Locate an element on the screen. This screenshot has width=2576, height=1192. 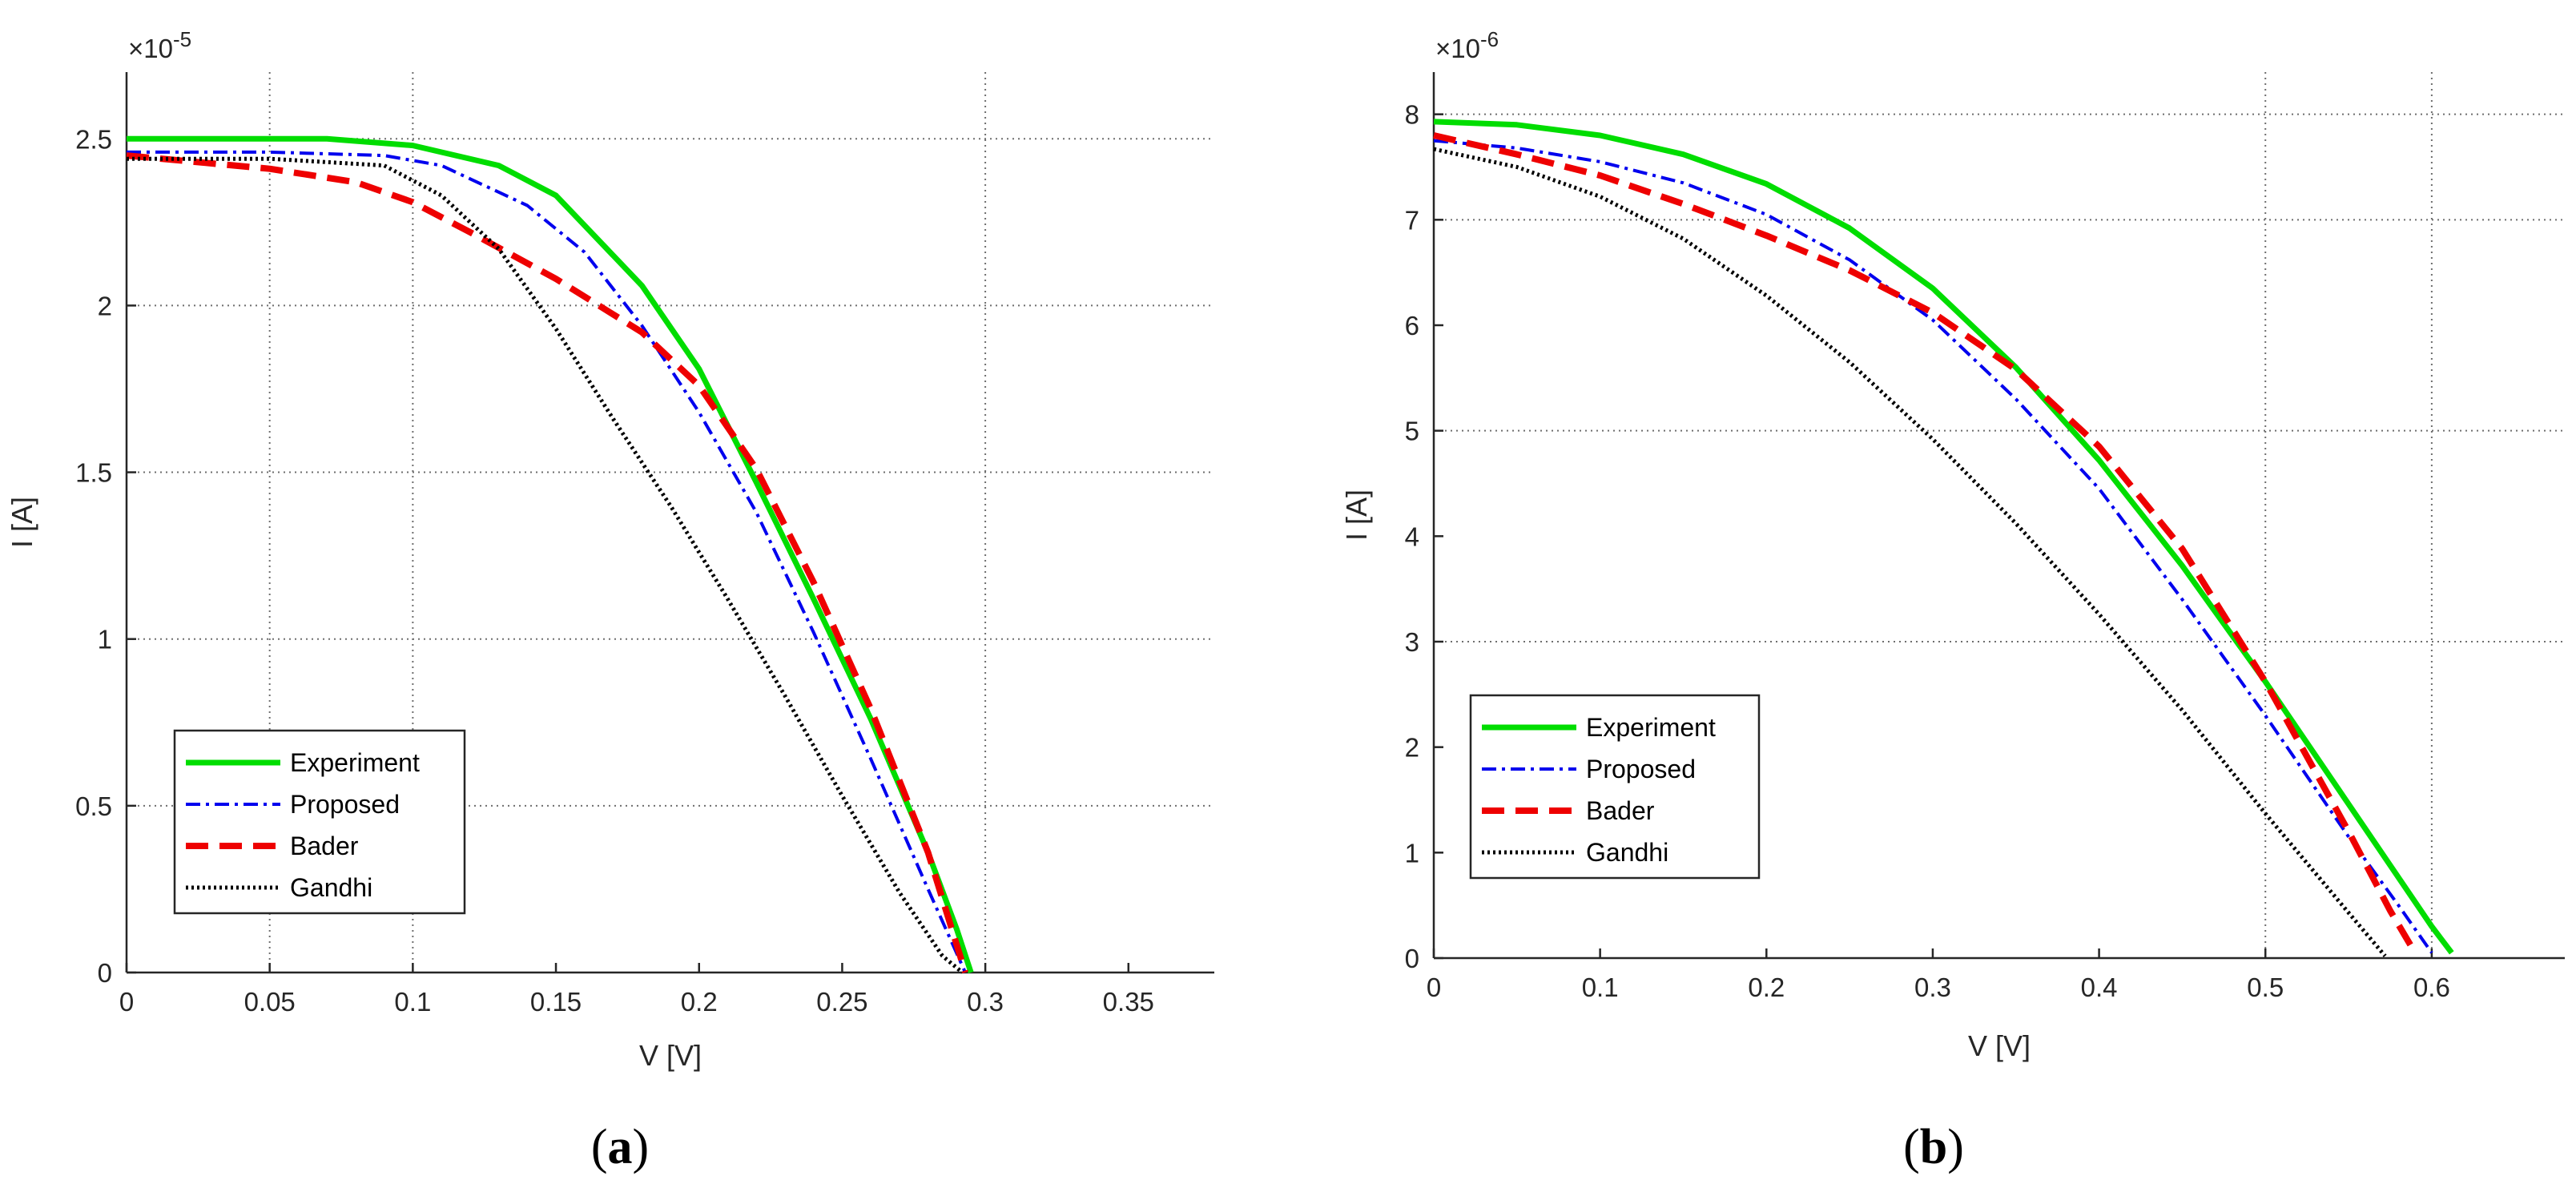
panel-caption-letter: a is located at coordinates (621, 1147).